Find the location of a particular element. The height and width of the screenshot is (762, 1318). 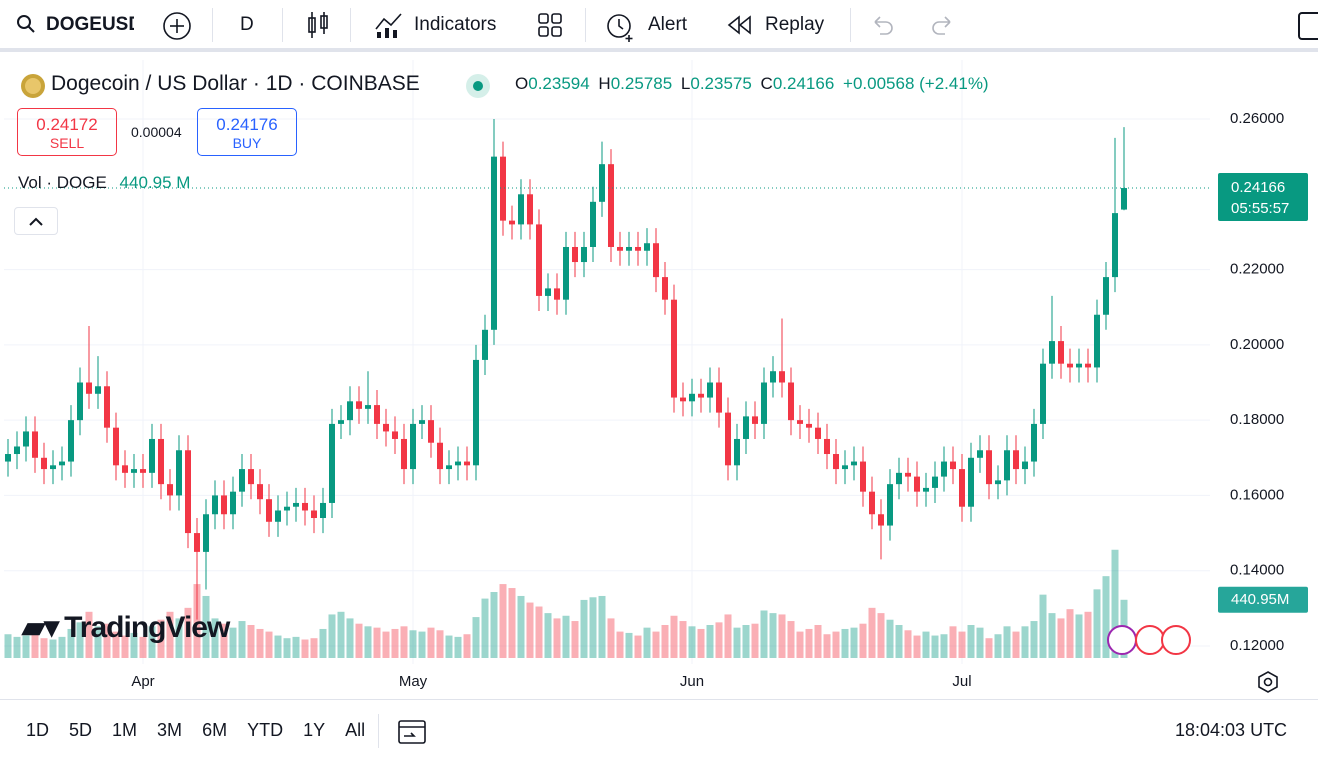

range-button: 3M is located at coordinates (170, 730).